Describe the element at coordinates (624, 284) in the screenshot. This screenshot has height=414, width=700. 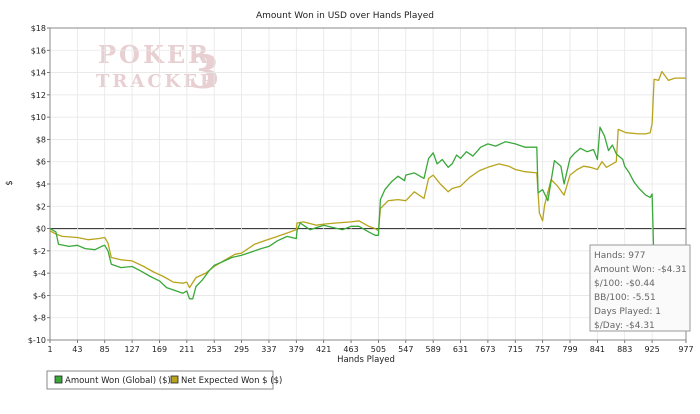
I see `tooltip-dollars-per-100: $/100: -$0.44` at that location.